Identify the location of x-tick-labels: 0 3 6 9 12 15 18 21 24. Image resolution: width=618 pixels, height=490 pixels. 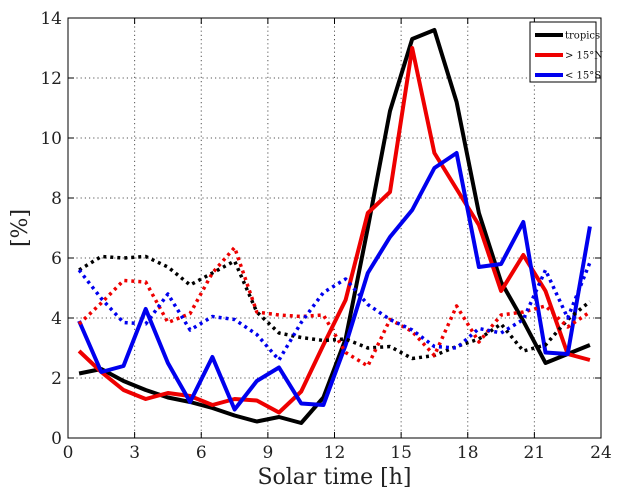
(337, 453).